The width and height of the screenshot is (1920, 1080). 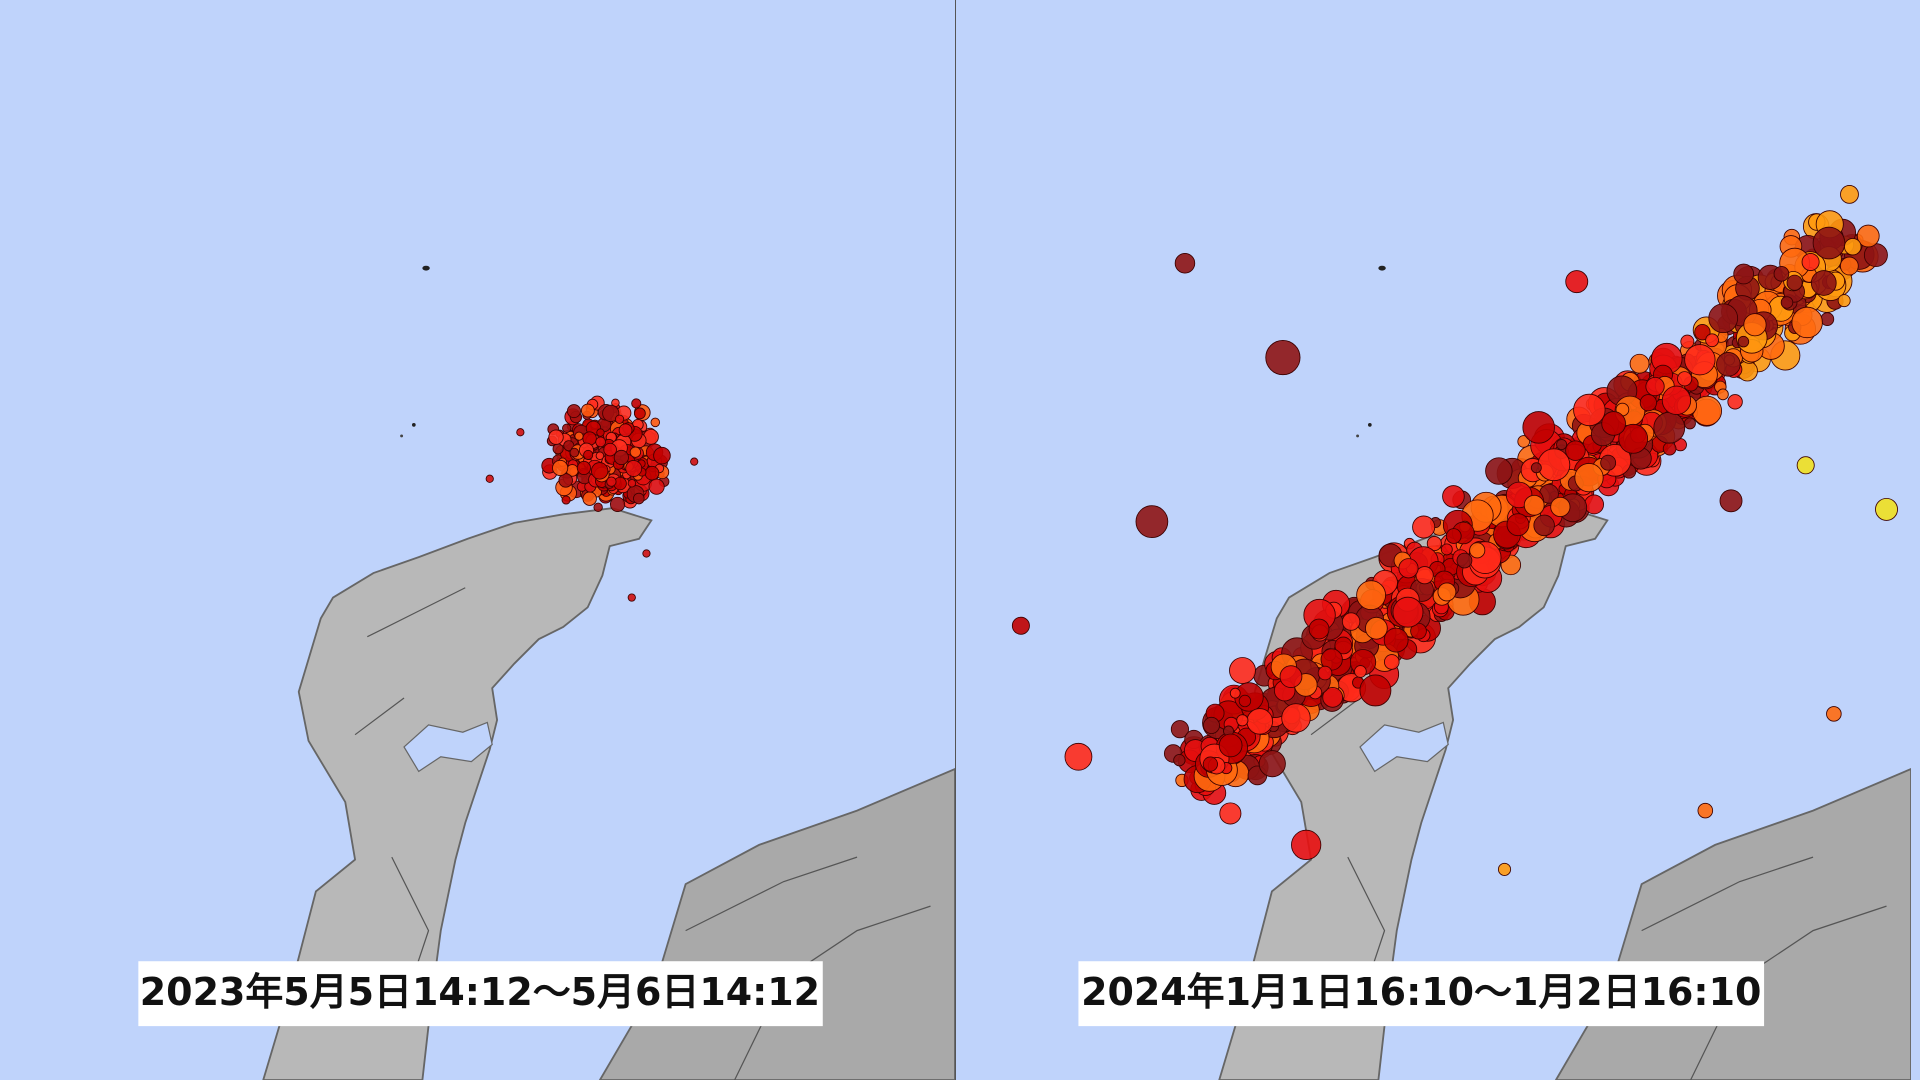 I want to click on caption: 2024年1月1日16:10～1月2日16:10, so click(x=1421, y=992).